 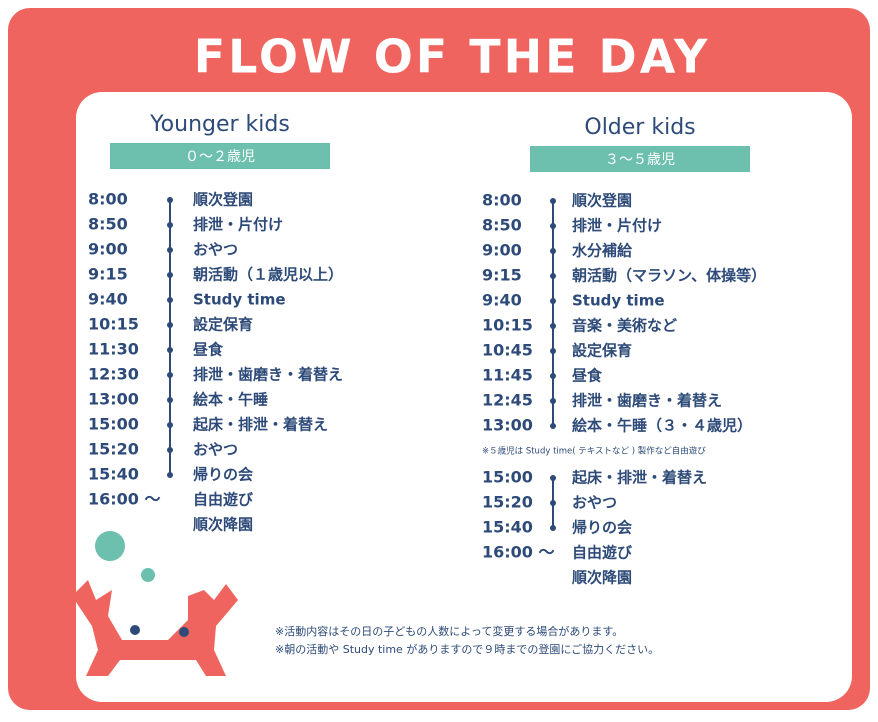 I want to click on crab-illustration, so click(x=155, y=603).